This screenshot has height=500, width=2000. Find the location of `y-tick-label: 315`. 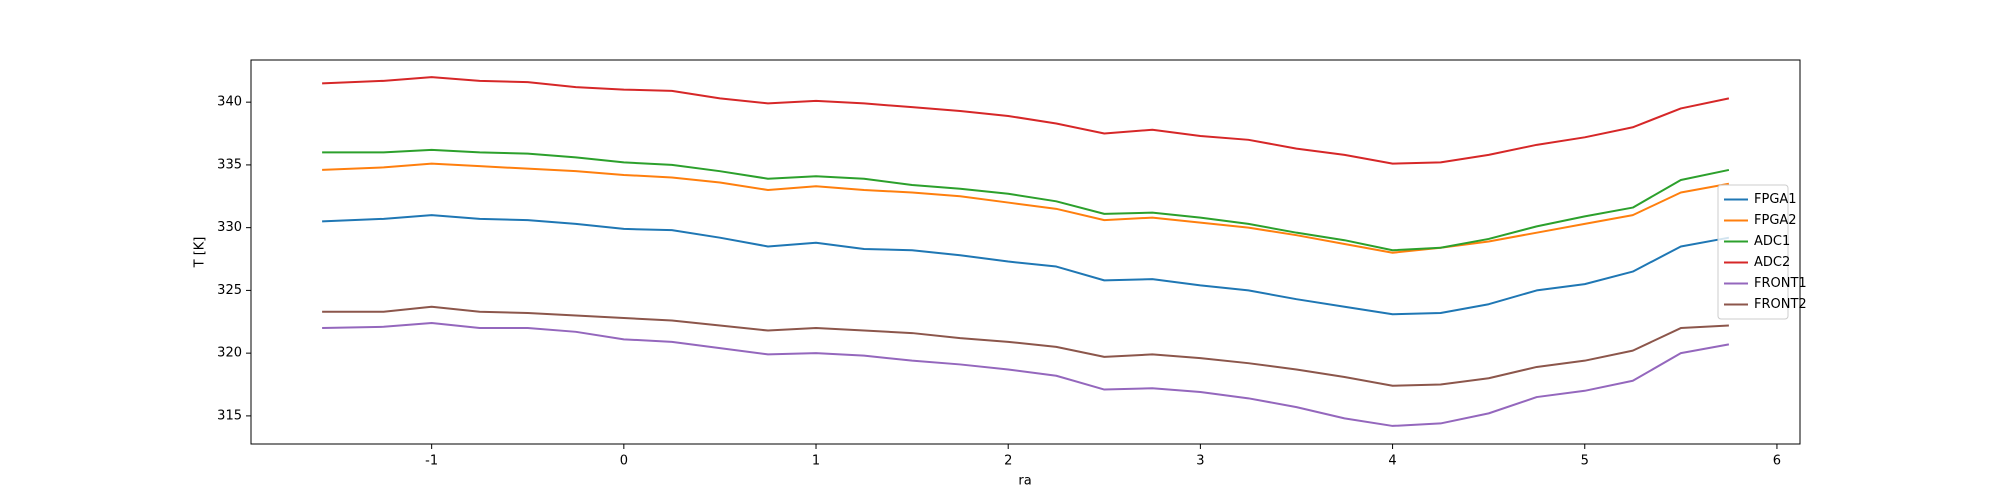

y-tick-label: 315 is located at coordinates (229, 415).